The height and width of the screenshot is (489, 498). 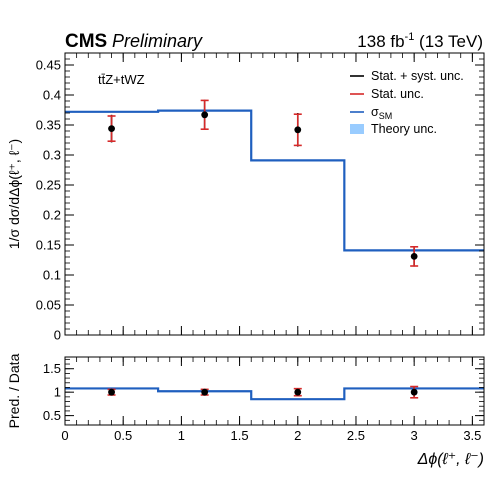 I want to click on legend-label-theory: Theory unc., so click(x=404, y=129).